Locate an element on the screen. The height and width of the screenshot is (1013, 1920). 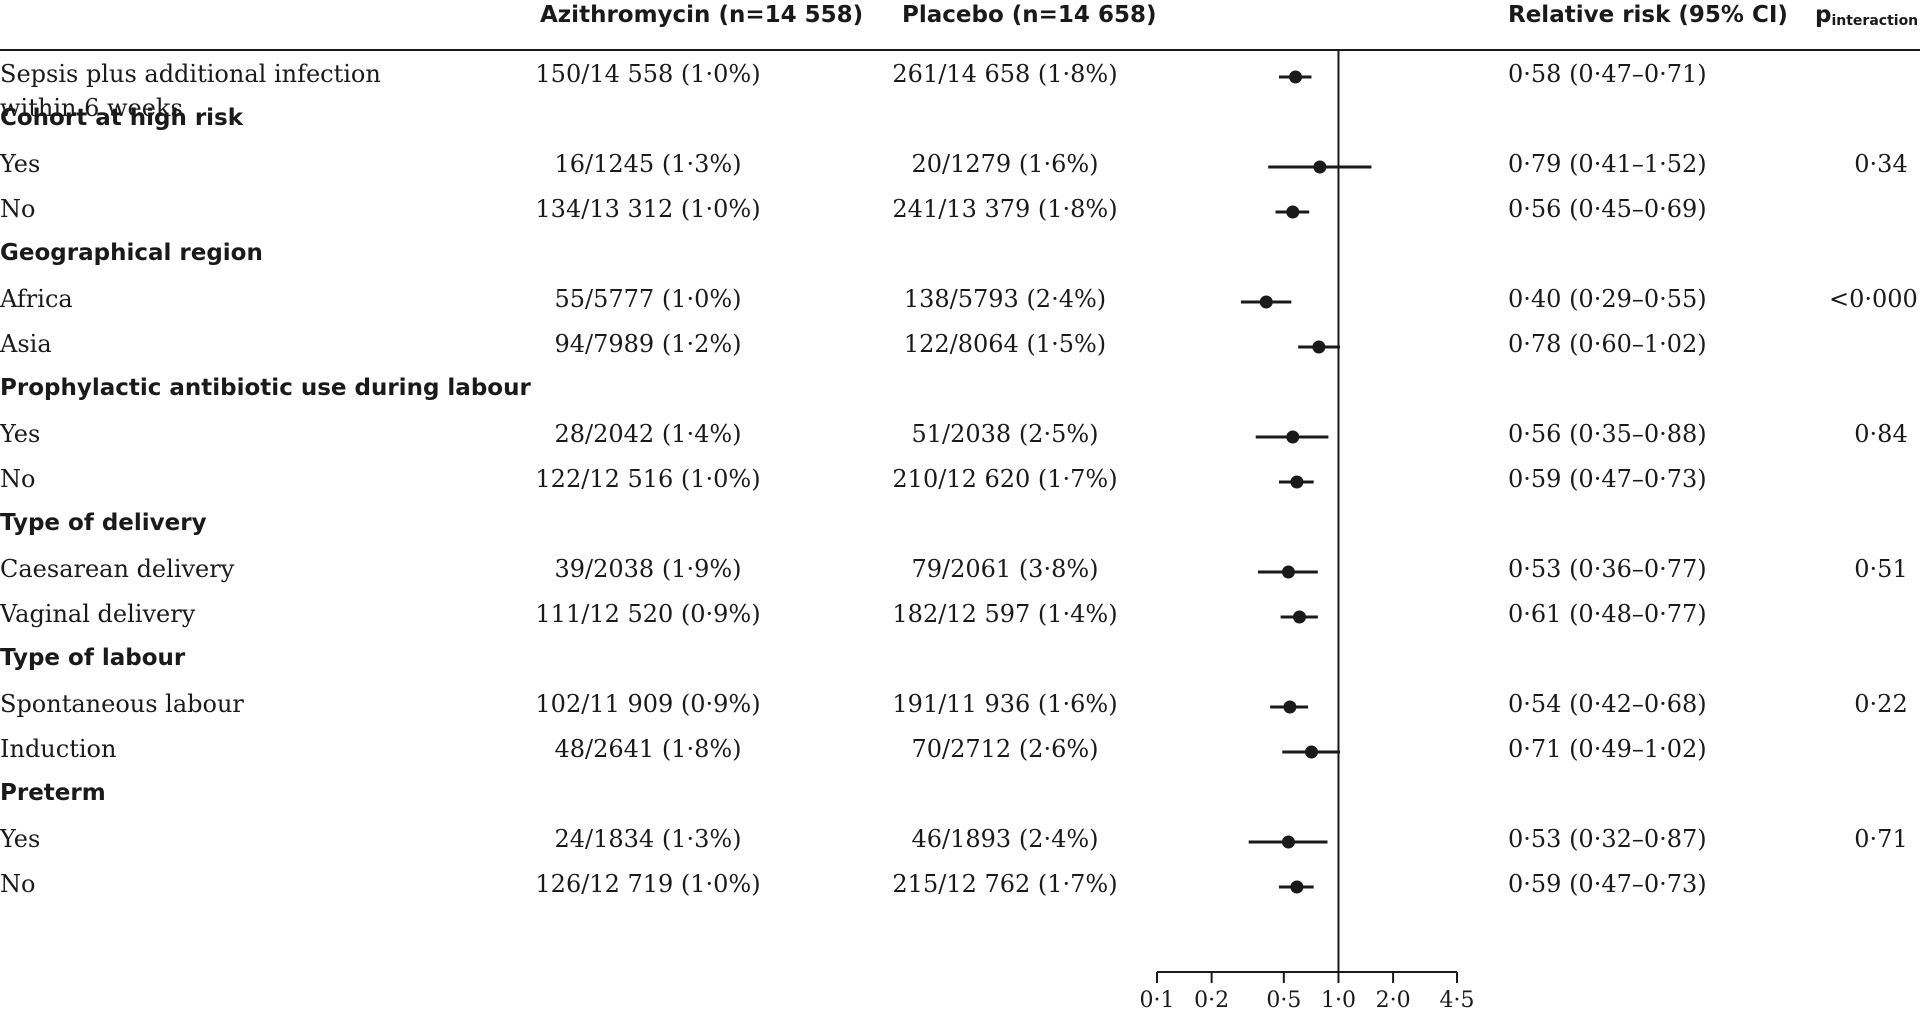
placebo-count: 215/12 762 (1·7%) is located at coordinates (1005, 884).